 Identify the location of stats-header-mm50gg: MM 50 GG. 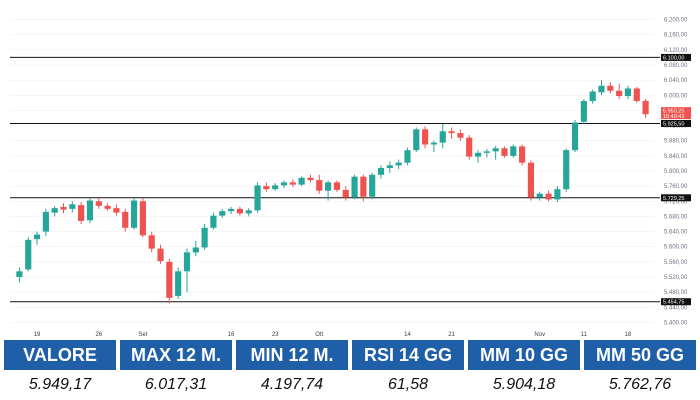
(640, 355).